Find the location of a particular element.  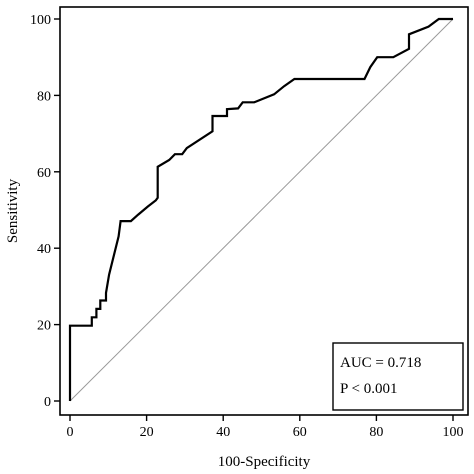

annotation-box-frame is located at coordinates (398, 376).